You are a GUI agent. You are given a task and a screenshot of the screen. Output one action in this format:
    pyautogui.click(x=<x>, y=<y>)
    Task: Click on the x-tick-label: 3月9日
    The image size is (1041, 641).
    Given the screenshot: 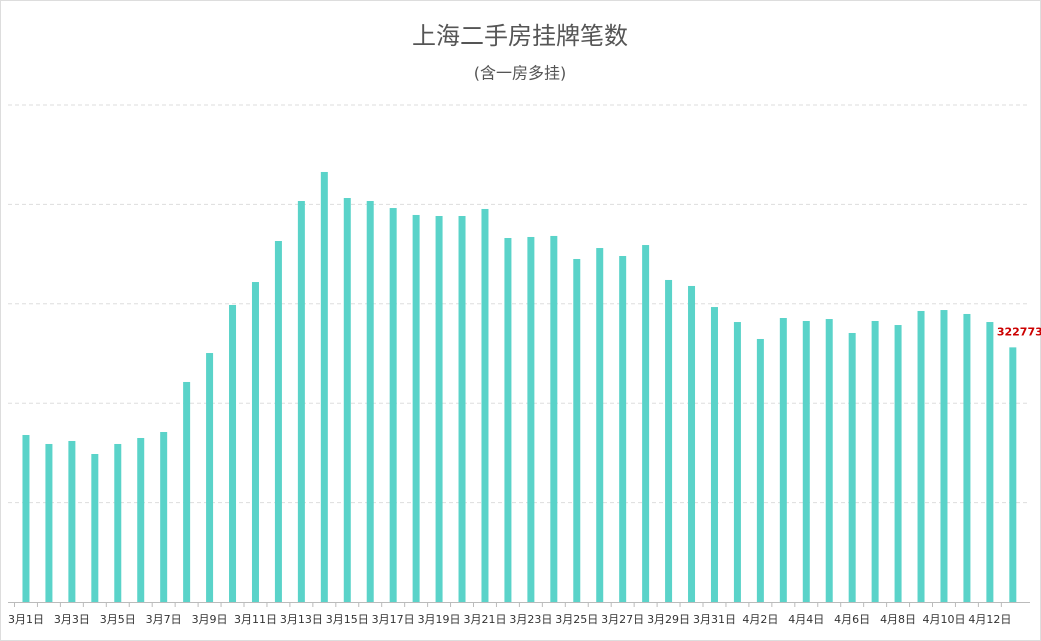 What is the action you would take?
    pyautogui.click(x=210, y=619)
    